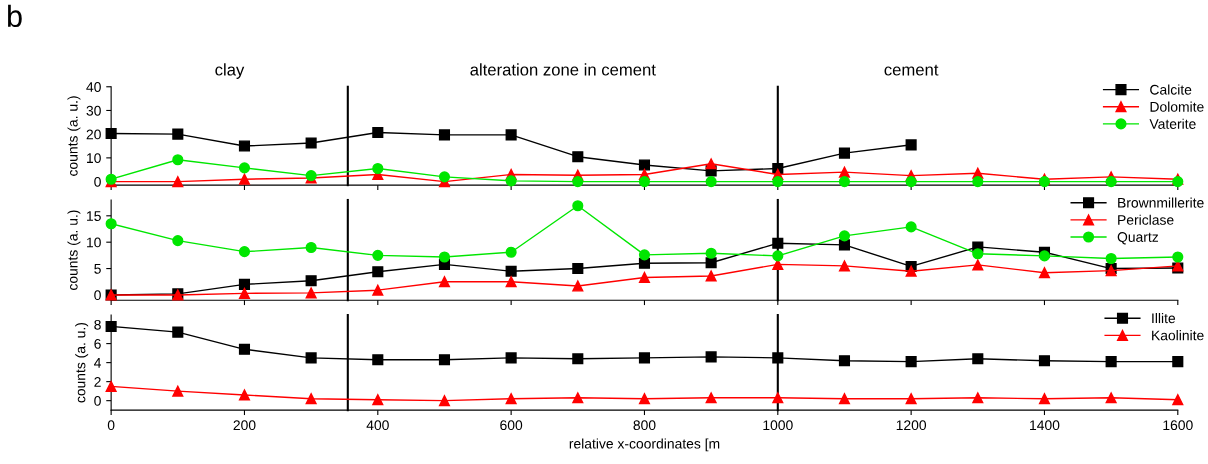 This screenshot has width=1208, height=464. Describe the element at coordinates (563, 69) in the screenshot. I see `text: alteration zone in cement` at that location.